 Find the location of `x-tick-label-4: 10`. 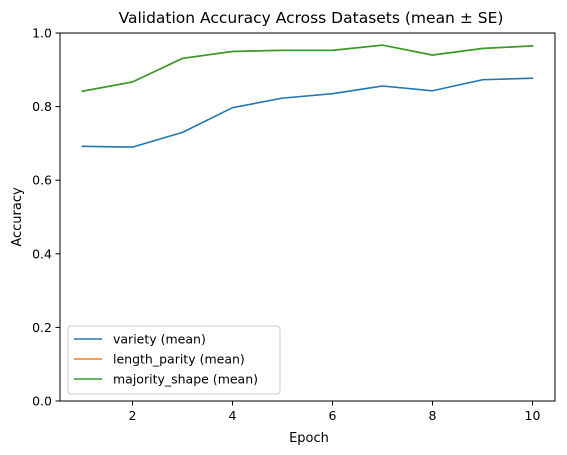

x-tick-label-4: 10 is located at coordinates (533, 415).